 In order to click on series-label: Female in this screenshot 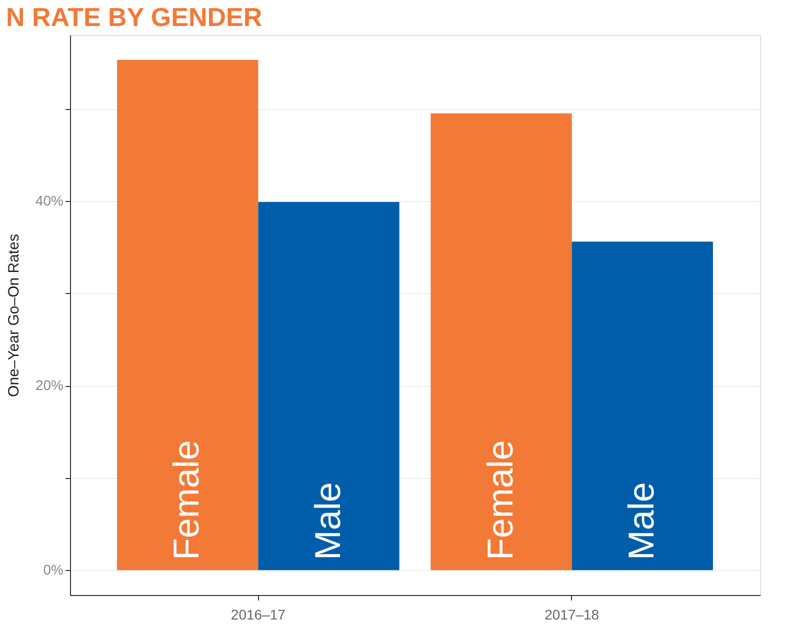, I will do `click(186, 500)`.